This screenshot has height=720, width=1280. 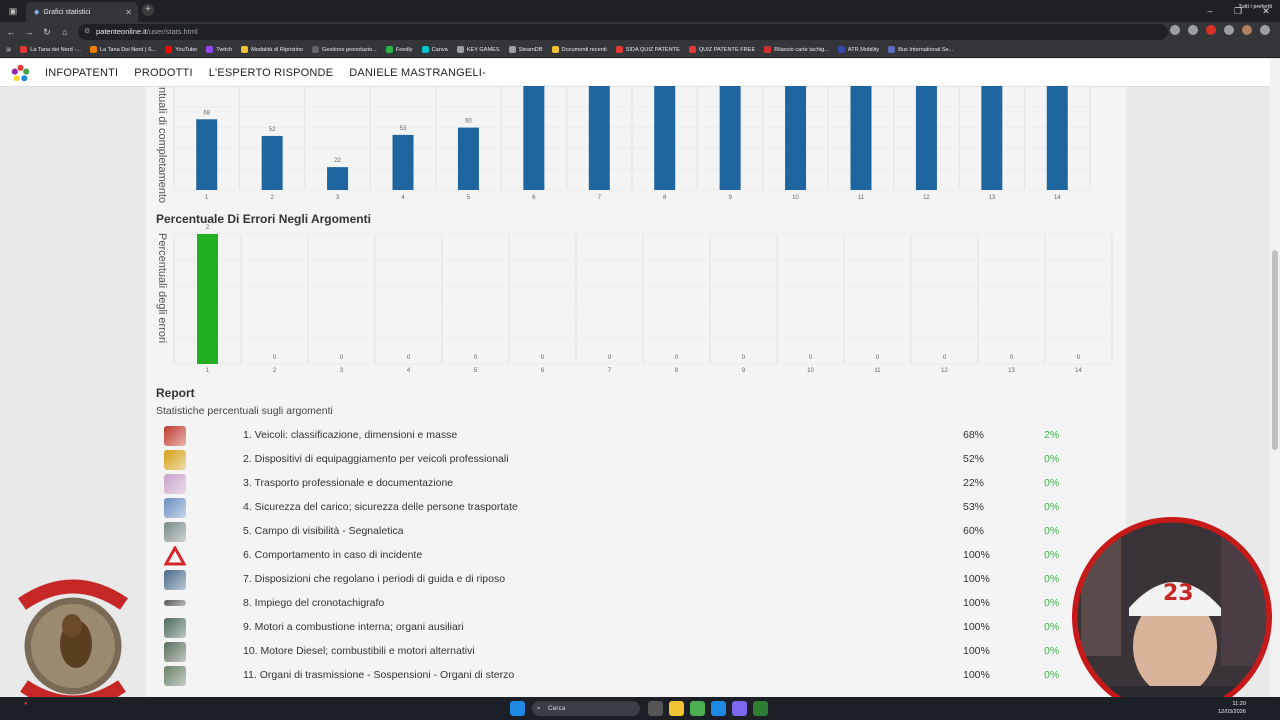 I want to click on chart1-data-label: 68, so click(x=206, y=113).